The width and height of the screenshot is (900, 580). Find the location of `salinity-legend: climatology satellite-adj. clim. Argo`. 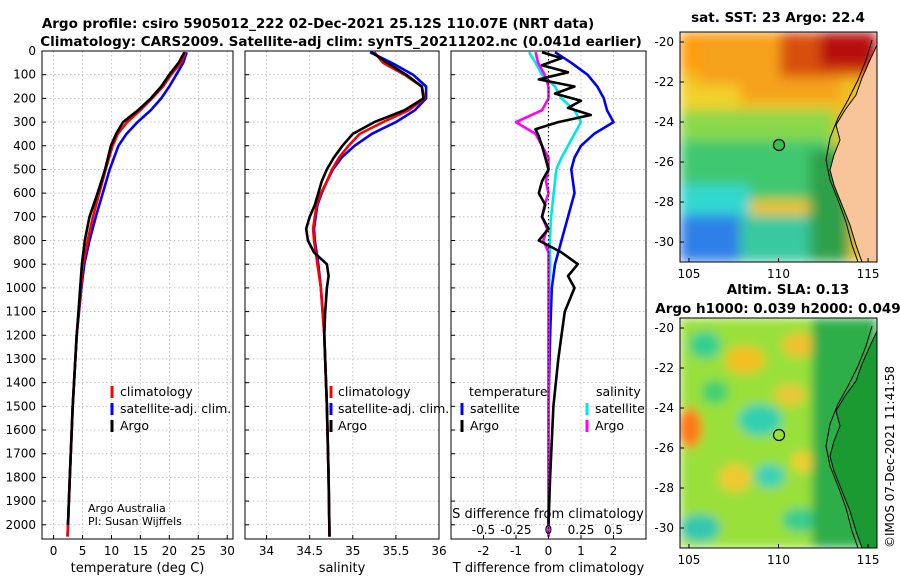

salinity-legend: climatology satellite-adj. clim. Argo is located at coordinates (389, 408).